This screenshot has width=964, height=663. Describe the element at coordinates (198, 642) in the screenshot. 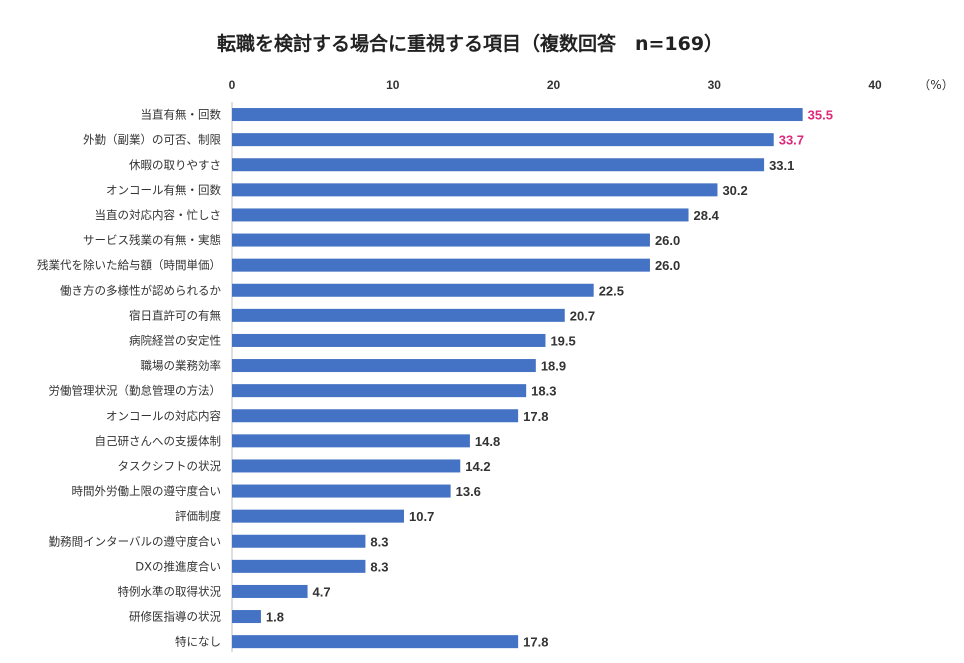

I see `category-label: 特になし` at that location.